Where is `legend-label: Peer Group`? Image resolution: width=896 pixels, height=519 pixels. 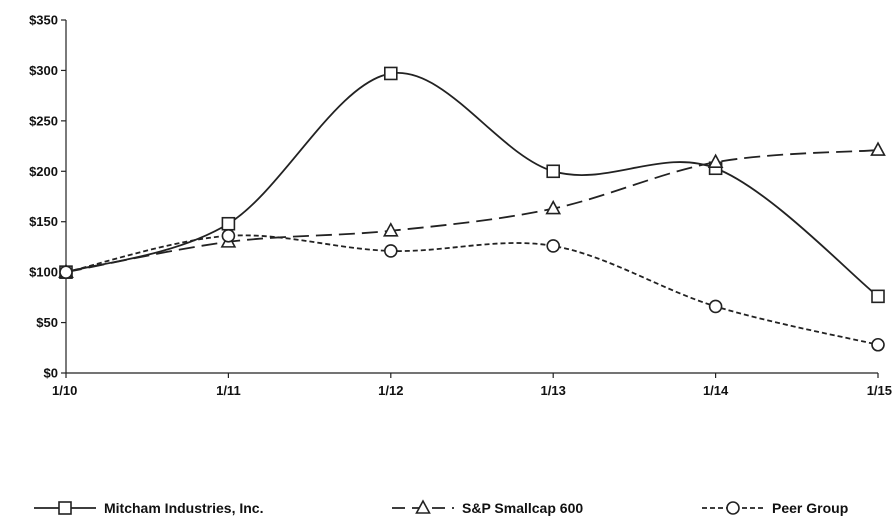 legend-label: Peer Group is located at coordinates (810, 508).